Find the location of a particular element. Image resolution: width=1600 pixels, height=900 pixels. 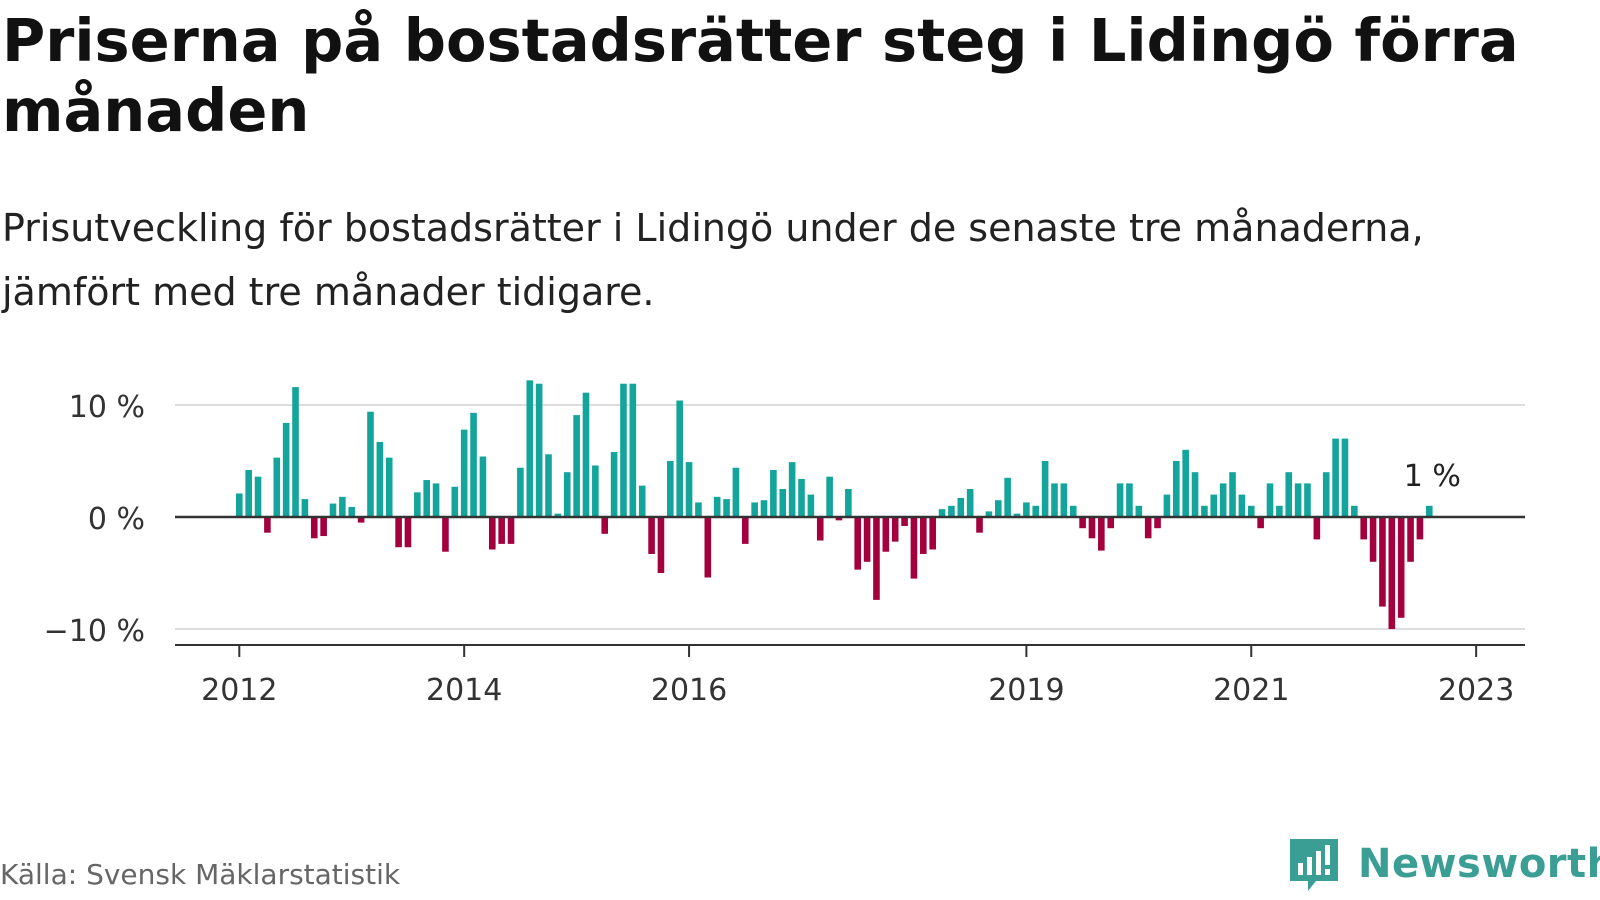

newsworthy-logo-icon is located at coordinates (1314, 865).